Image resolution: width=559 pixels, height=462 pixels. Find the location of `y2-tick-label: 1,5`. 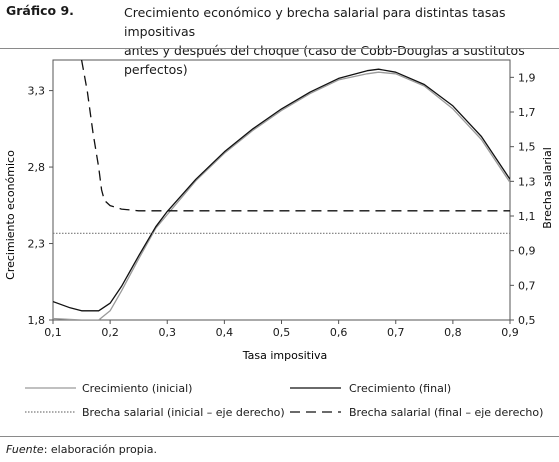

y2-tick-label: 1,5 is located at coordinates (527, 147).